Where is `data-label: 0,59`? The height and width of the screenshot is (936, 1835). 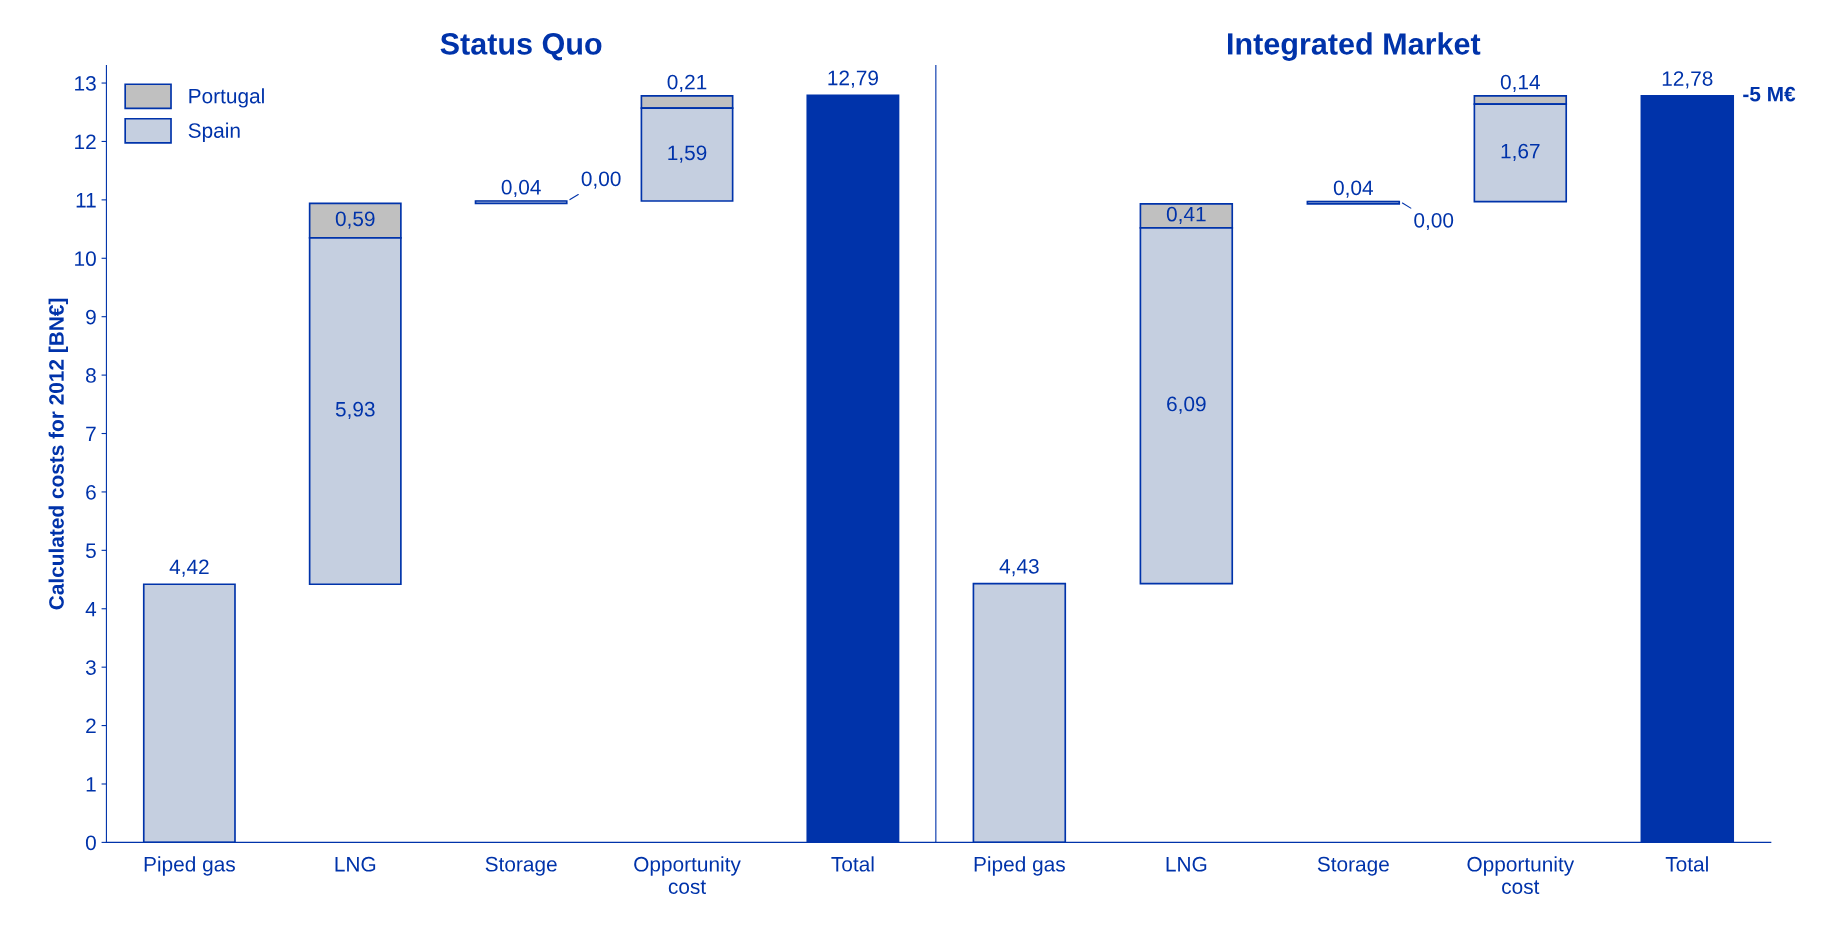
data-label: 0,59 is located at coordinates (355, 220).